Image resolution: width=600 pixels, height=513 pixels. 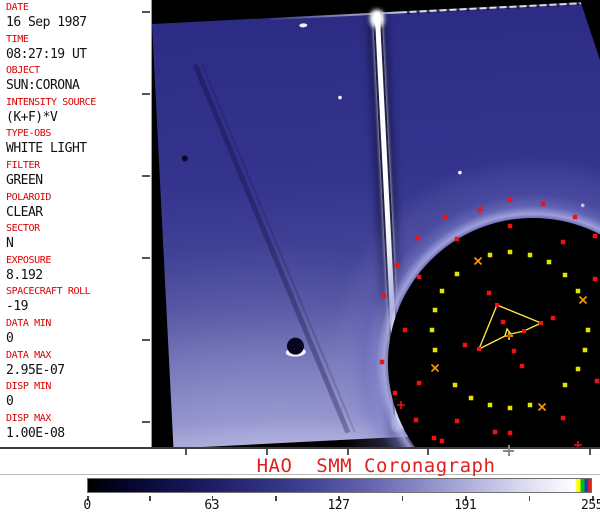 What do you see at coordinates (212, 505) in the screenshot?
I see `colorbar-tick-label: 63` at bounding box center [212, 505].